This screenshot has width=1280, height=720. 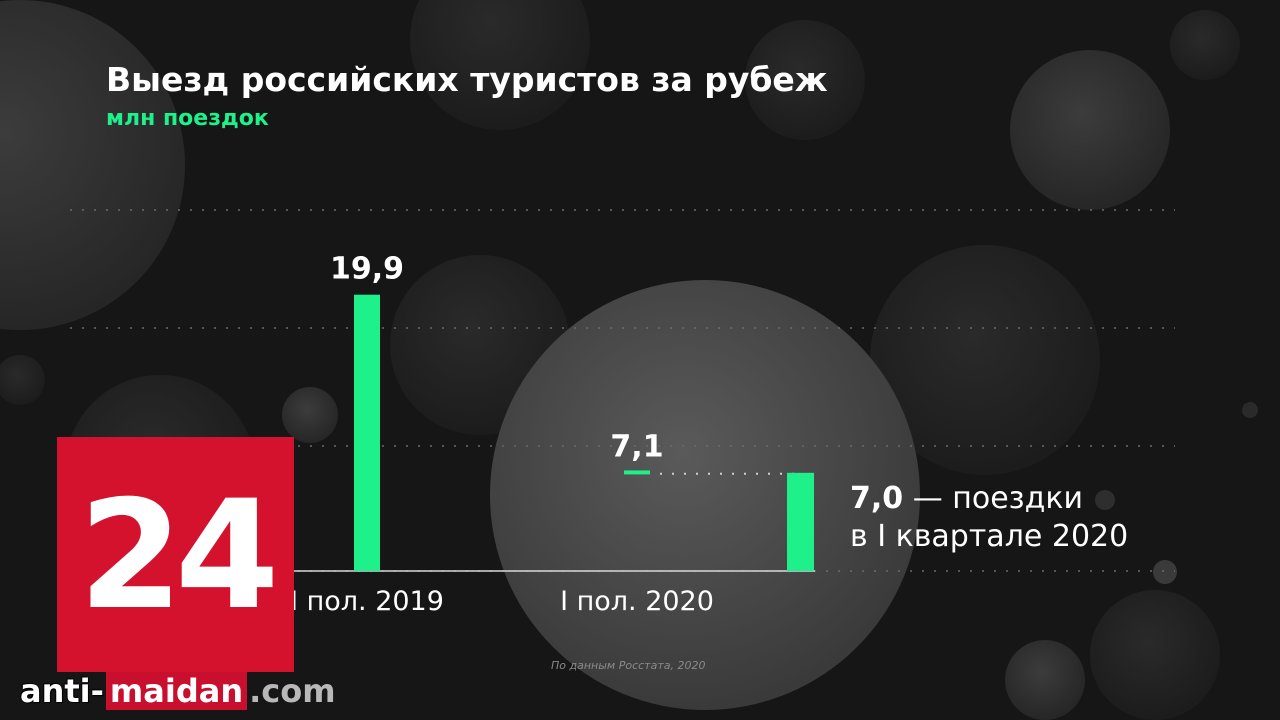 I want to click on channel-24-logo: 24, so click(x=175, y=554).